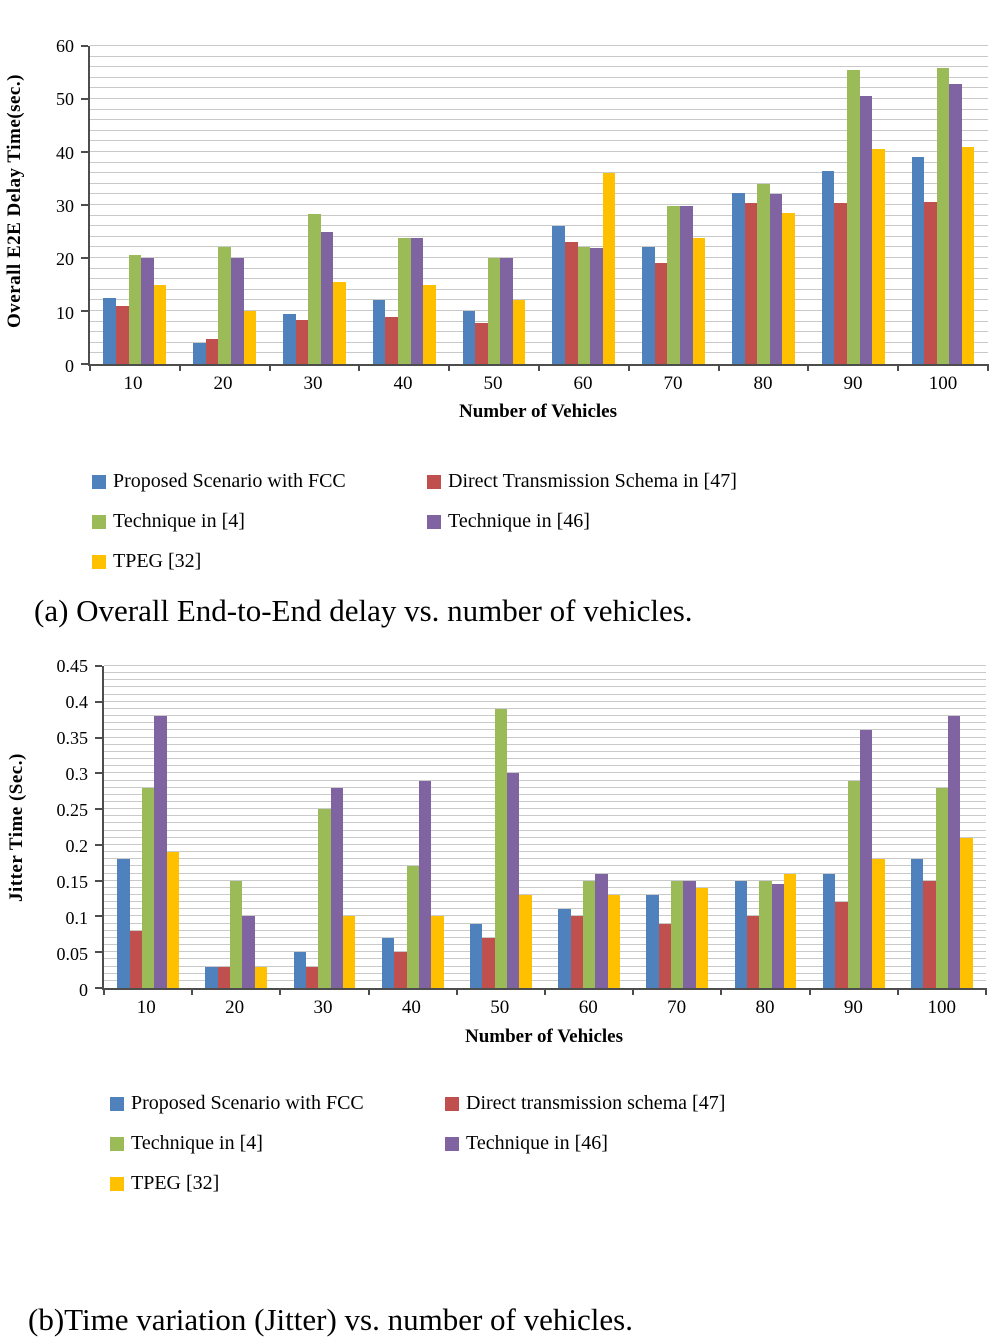 This screenshot has height=1344, width=1006. What do you see at coordinates (585, 1143) in the screenshot?
I see `legend-item: Technique in [46]` at bounding box center [585, 1143].